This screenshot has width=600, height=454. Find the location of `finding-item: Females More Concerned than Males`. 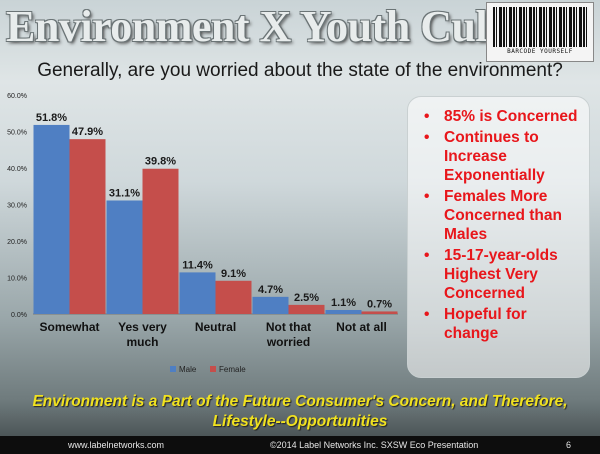

finding-item: Females More Concerned than Males is located at coordinates (502, 215).